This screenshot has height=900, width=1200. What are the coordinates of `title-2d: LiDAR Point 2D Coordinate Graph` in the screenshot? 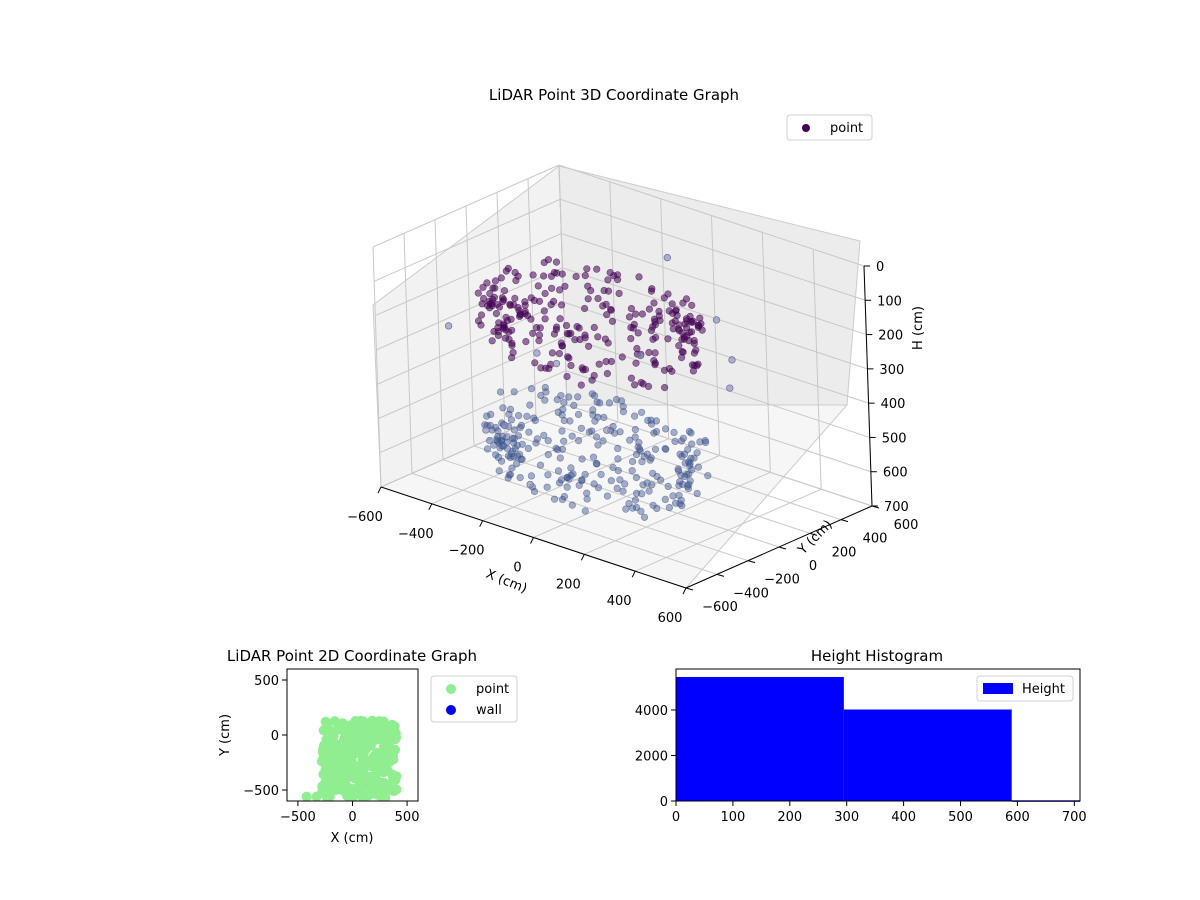 It's located at (352, 656).